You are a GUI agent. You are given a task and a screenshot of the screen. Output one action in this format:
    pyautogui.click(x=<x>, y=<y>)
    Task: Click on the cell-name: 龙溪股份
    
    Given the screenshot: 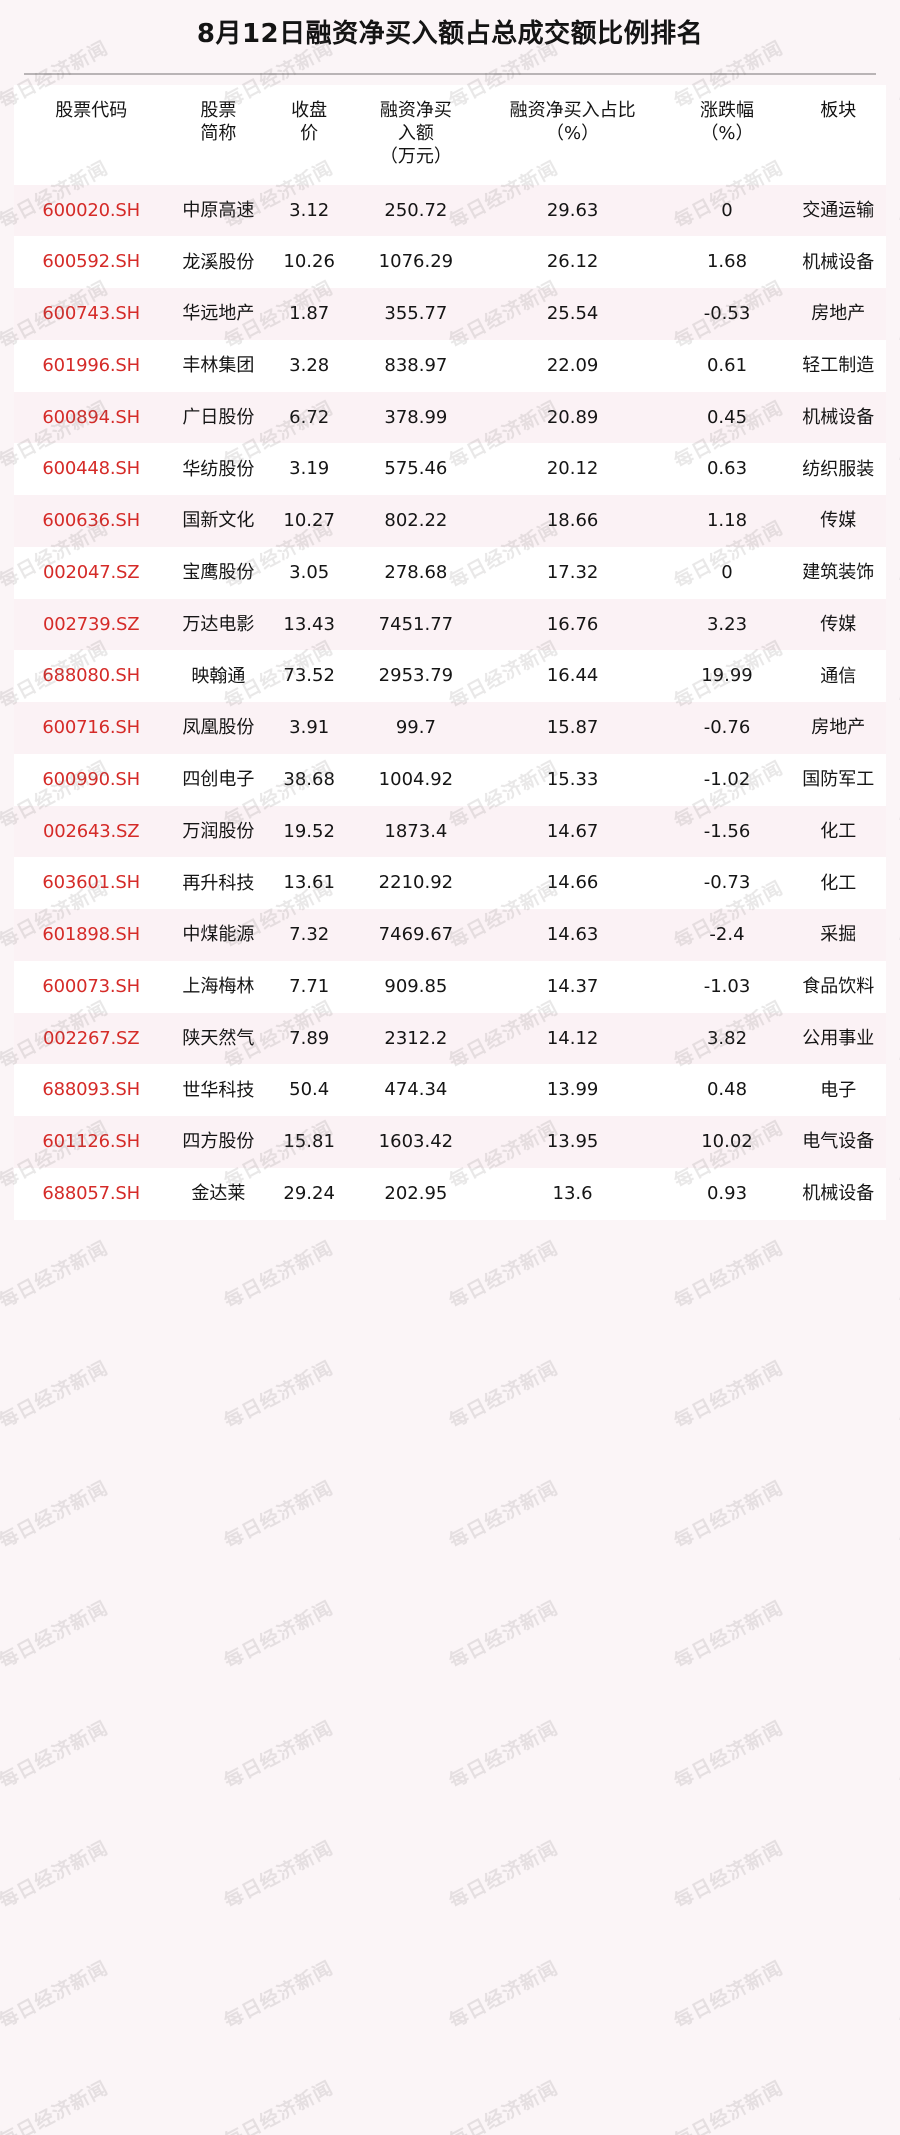 What is the action you would take?
    pyautogui.click(x=218, y=262)
    